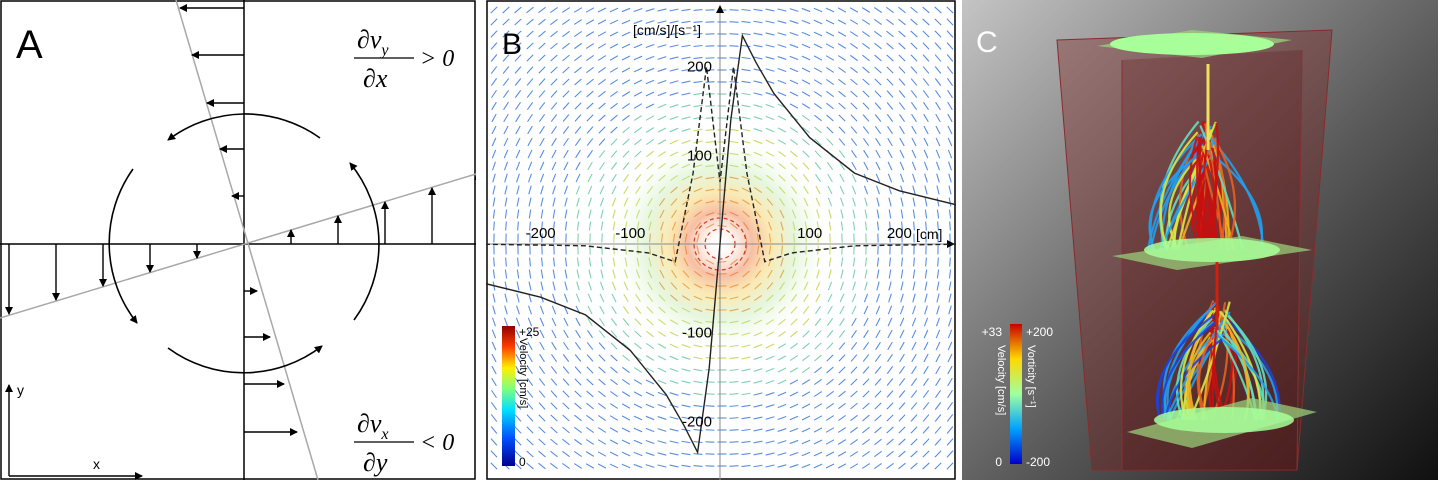 The image size is (1440, 480). Describe the element at coordinates (381, 208) in the screenshot. I see `velocity-arrows-right` at that location.